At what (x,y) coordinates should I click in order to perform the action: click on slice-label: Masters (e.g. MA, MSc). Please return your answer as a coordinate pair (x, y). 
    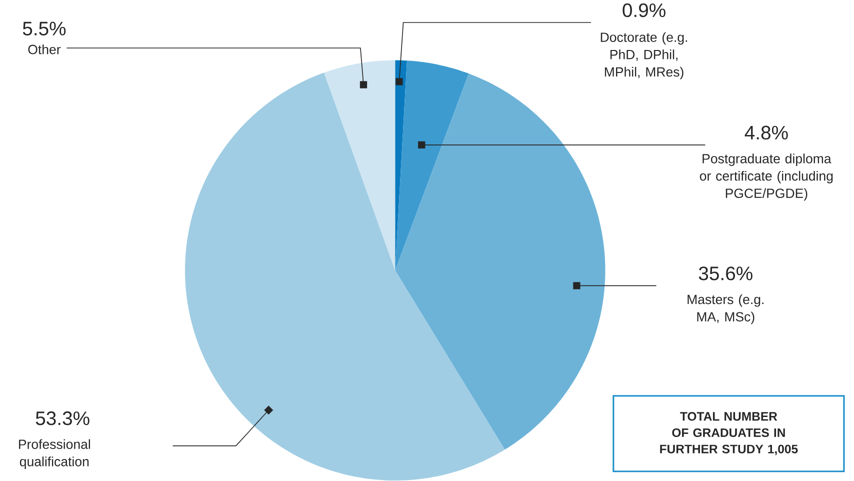
    Looking at the image, I should click on (726, 309).